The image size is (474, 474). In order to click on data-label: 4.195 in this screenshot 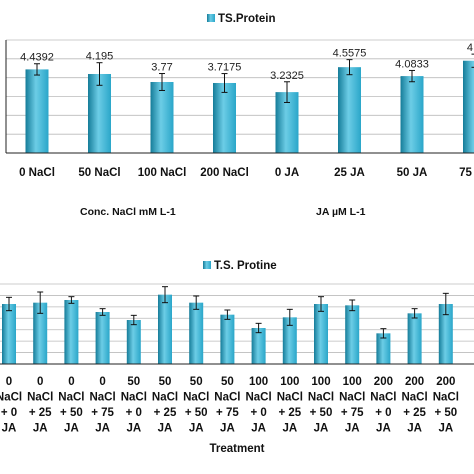, I will do `click(100, 57)`.